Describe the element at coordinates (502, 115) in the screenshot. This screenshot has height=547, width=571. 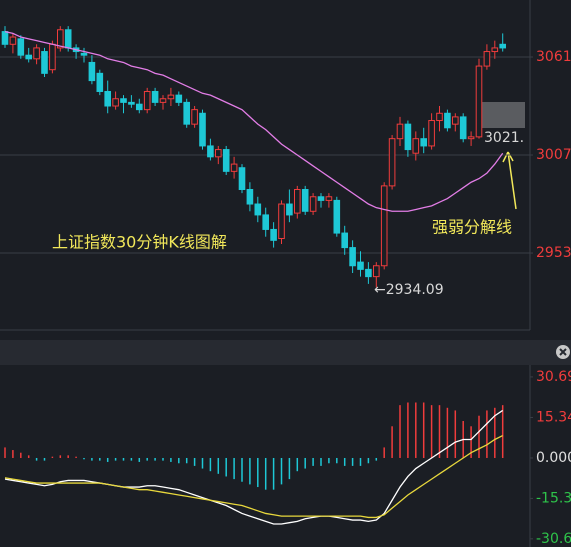
I see `price-tag-box` at that location.